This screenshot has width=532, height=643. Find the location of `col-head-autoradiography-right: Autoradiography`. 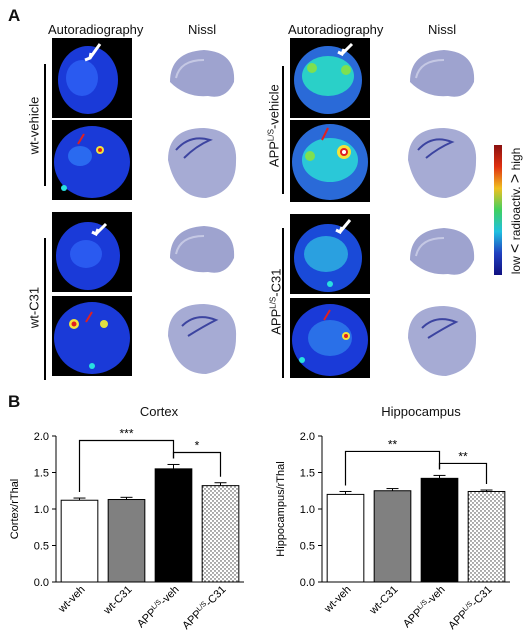

col-head-autoradiography-right: Autoradiography is located at coordinates (336, 29).